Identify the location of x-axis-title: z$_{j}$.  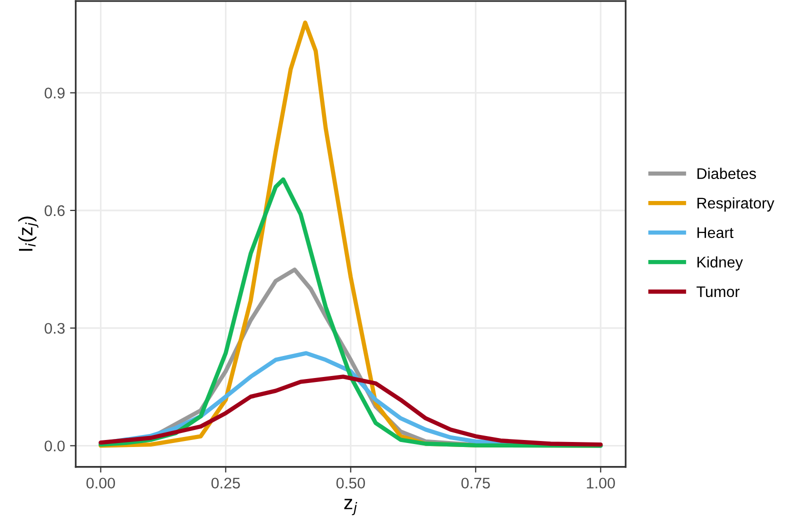
(351, 507).